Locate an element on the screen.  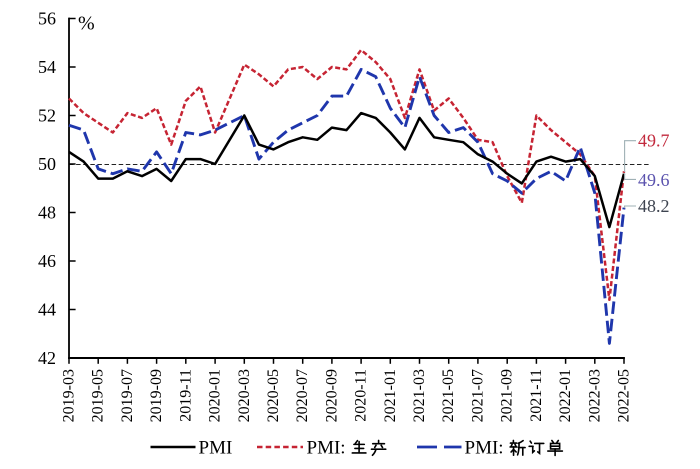
svg-text: 44 is located at coordinates (47, 310).